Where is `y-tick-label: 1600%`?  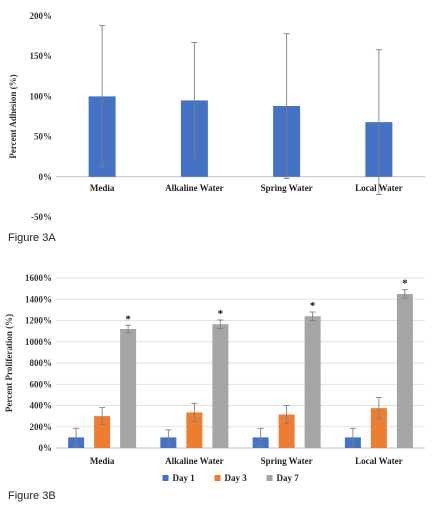 y-tick-label: 1600% is located at coordinates (38, 278).